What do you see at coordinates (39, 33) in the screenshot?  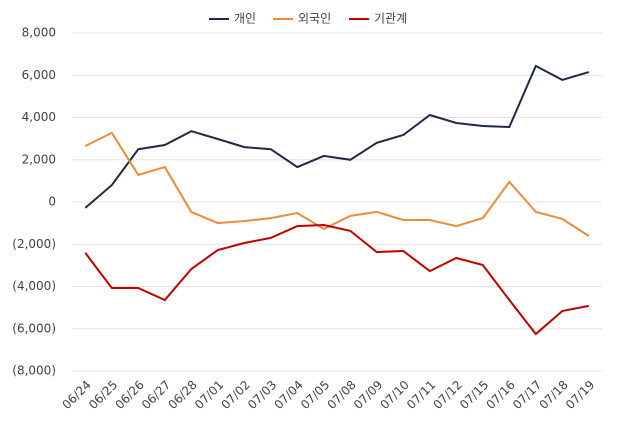 I see `y-tick-label: 8,000` at bounding box center [39, 33].